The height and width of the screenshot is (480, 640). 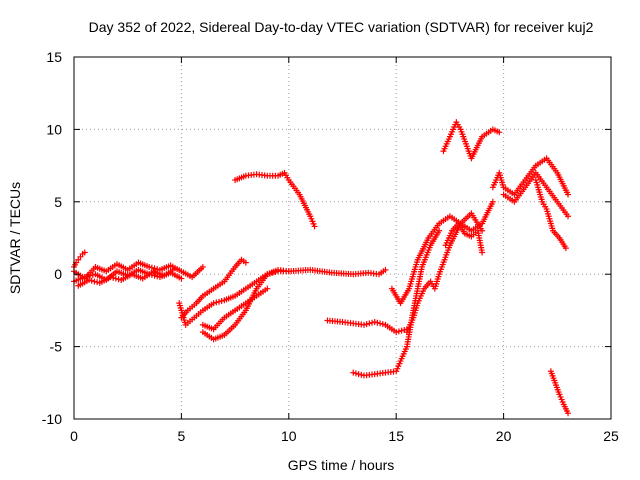 What do you see at coordinates (611, 436) in the screenshot?
I see `x-tick-label: 25` at bounding box center [611, 436].